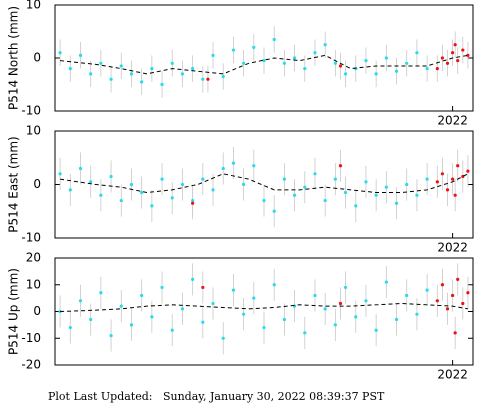 The image size is (481, 404). What do you see at coordinates (14, 311) in the screenshot?
I see `y-axis-label: P514 Up (mm)` at bounding box center [14, 311].